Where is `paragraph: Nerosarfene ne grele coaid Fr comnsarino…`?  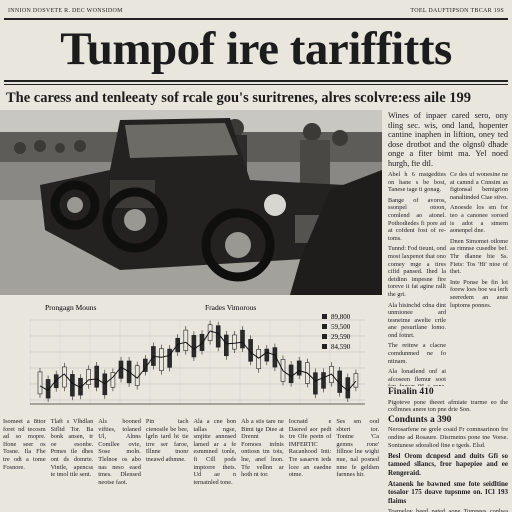
paragraph: Nerosarfene ne grele coaid Fr comnsarino… is located at coordinates (448, 437).